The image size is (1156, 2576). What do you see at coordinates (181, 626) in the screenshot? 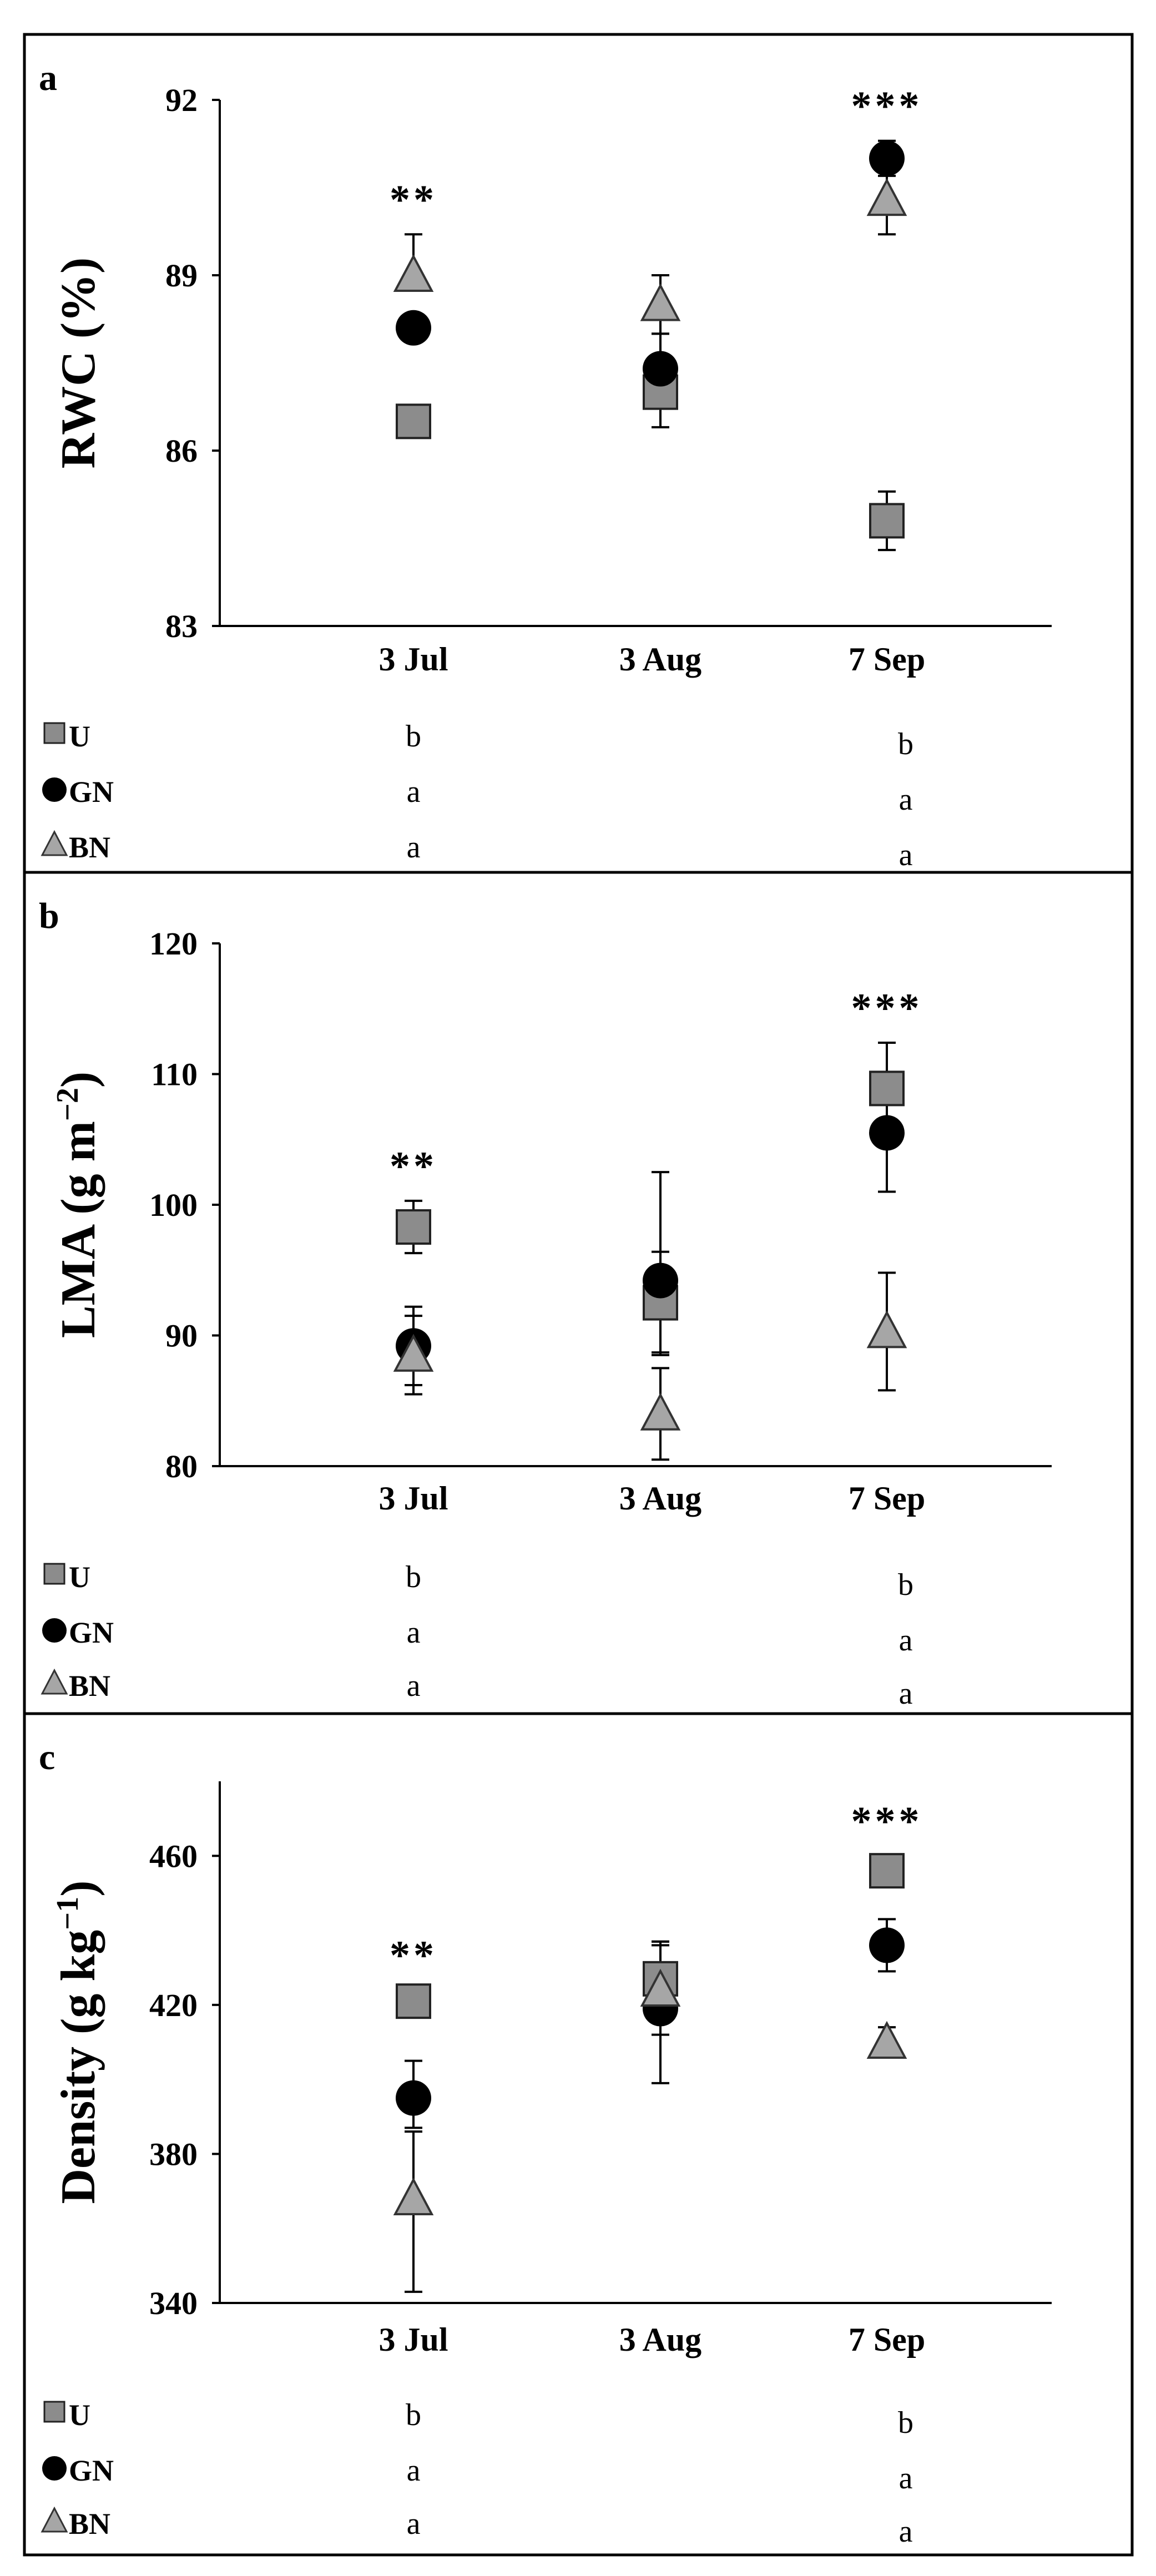
I see `y-tick-label: 83` at bounding box center [181, 626].